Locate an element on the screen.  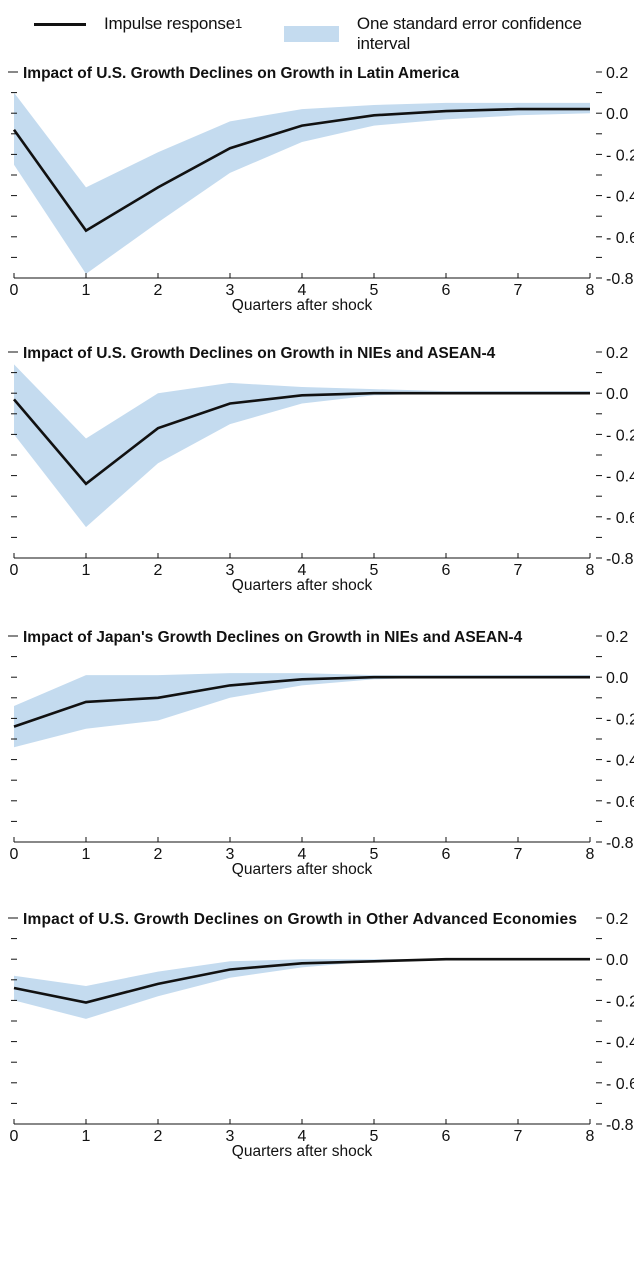
legend-item-confidence-interval: One standard error confidence interval is located at coordinates (459, 34).